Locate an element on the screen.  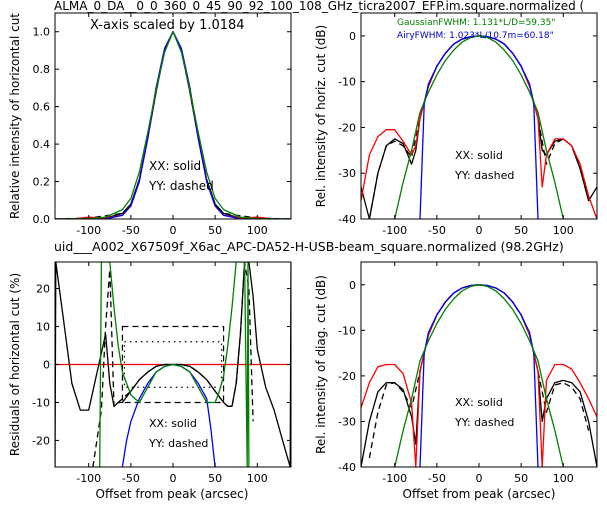
y-tick-label: 0.8 is located at coordinates (42, 69).